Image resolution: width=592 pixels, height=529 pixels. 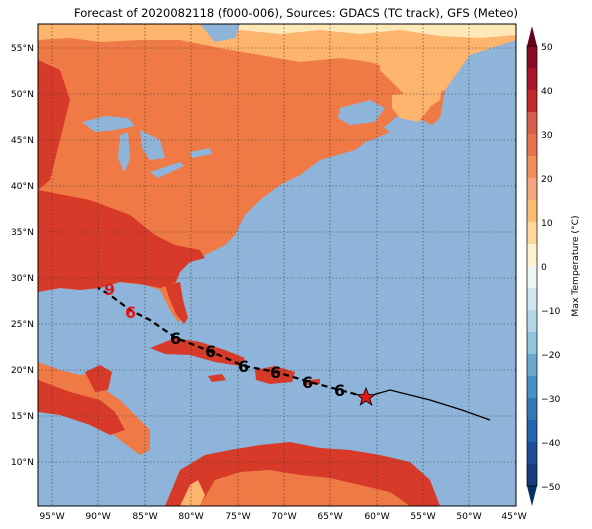 I want to click on newfoundland, so click(x=411, y=107).